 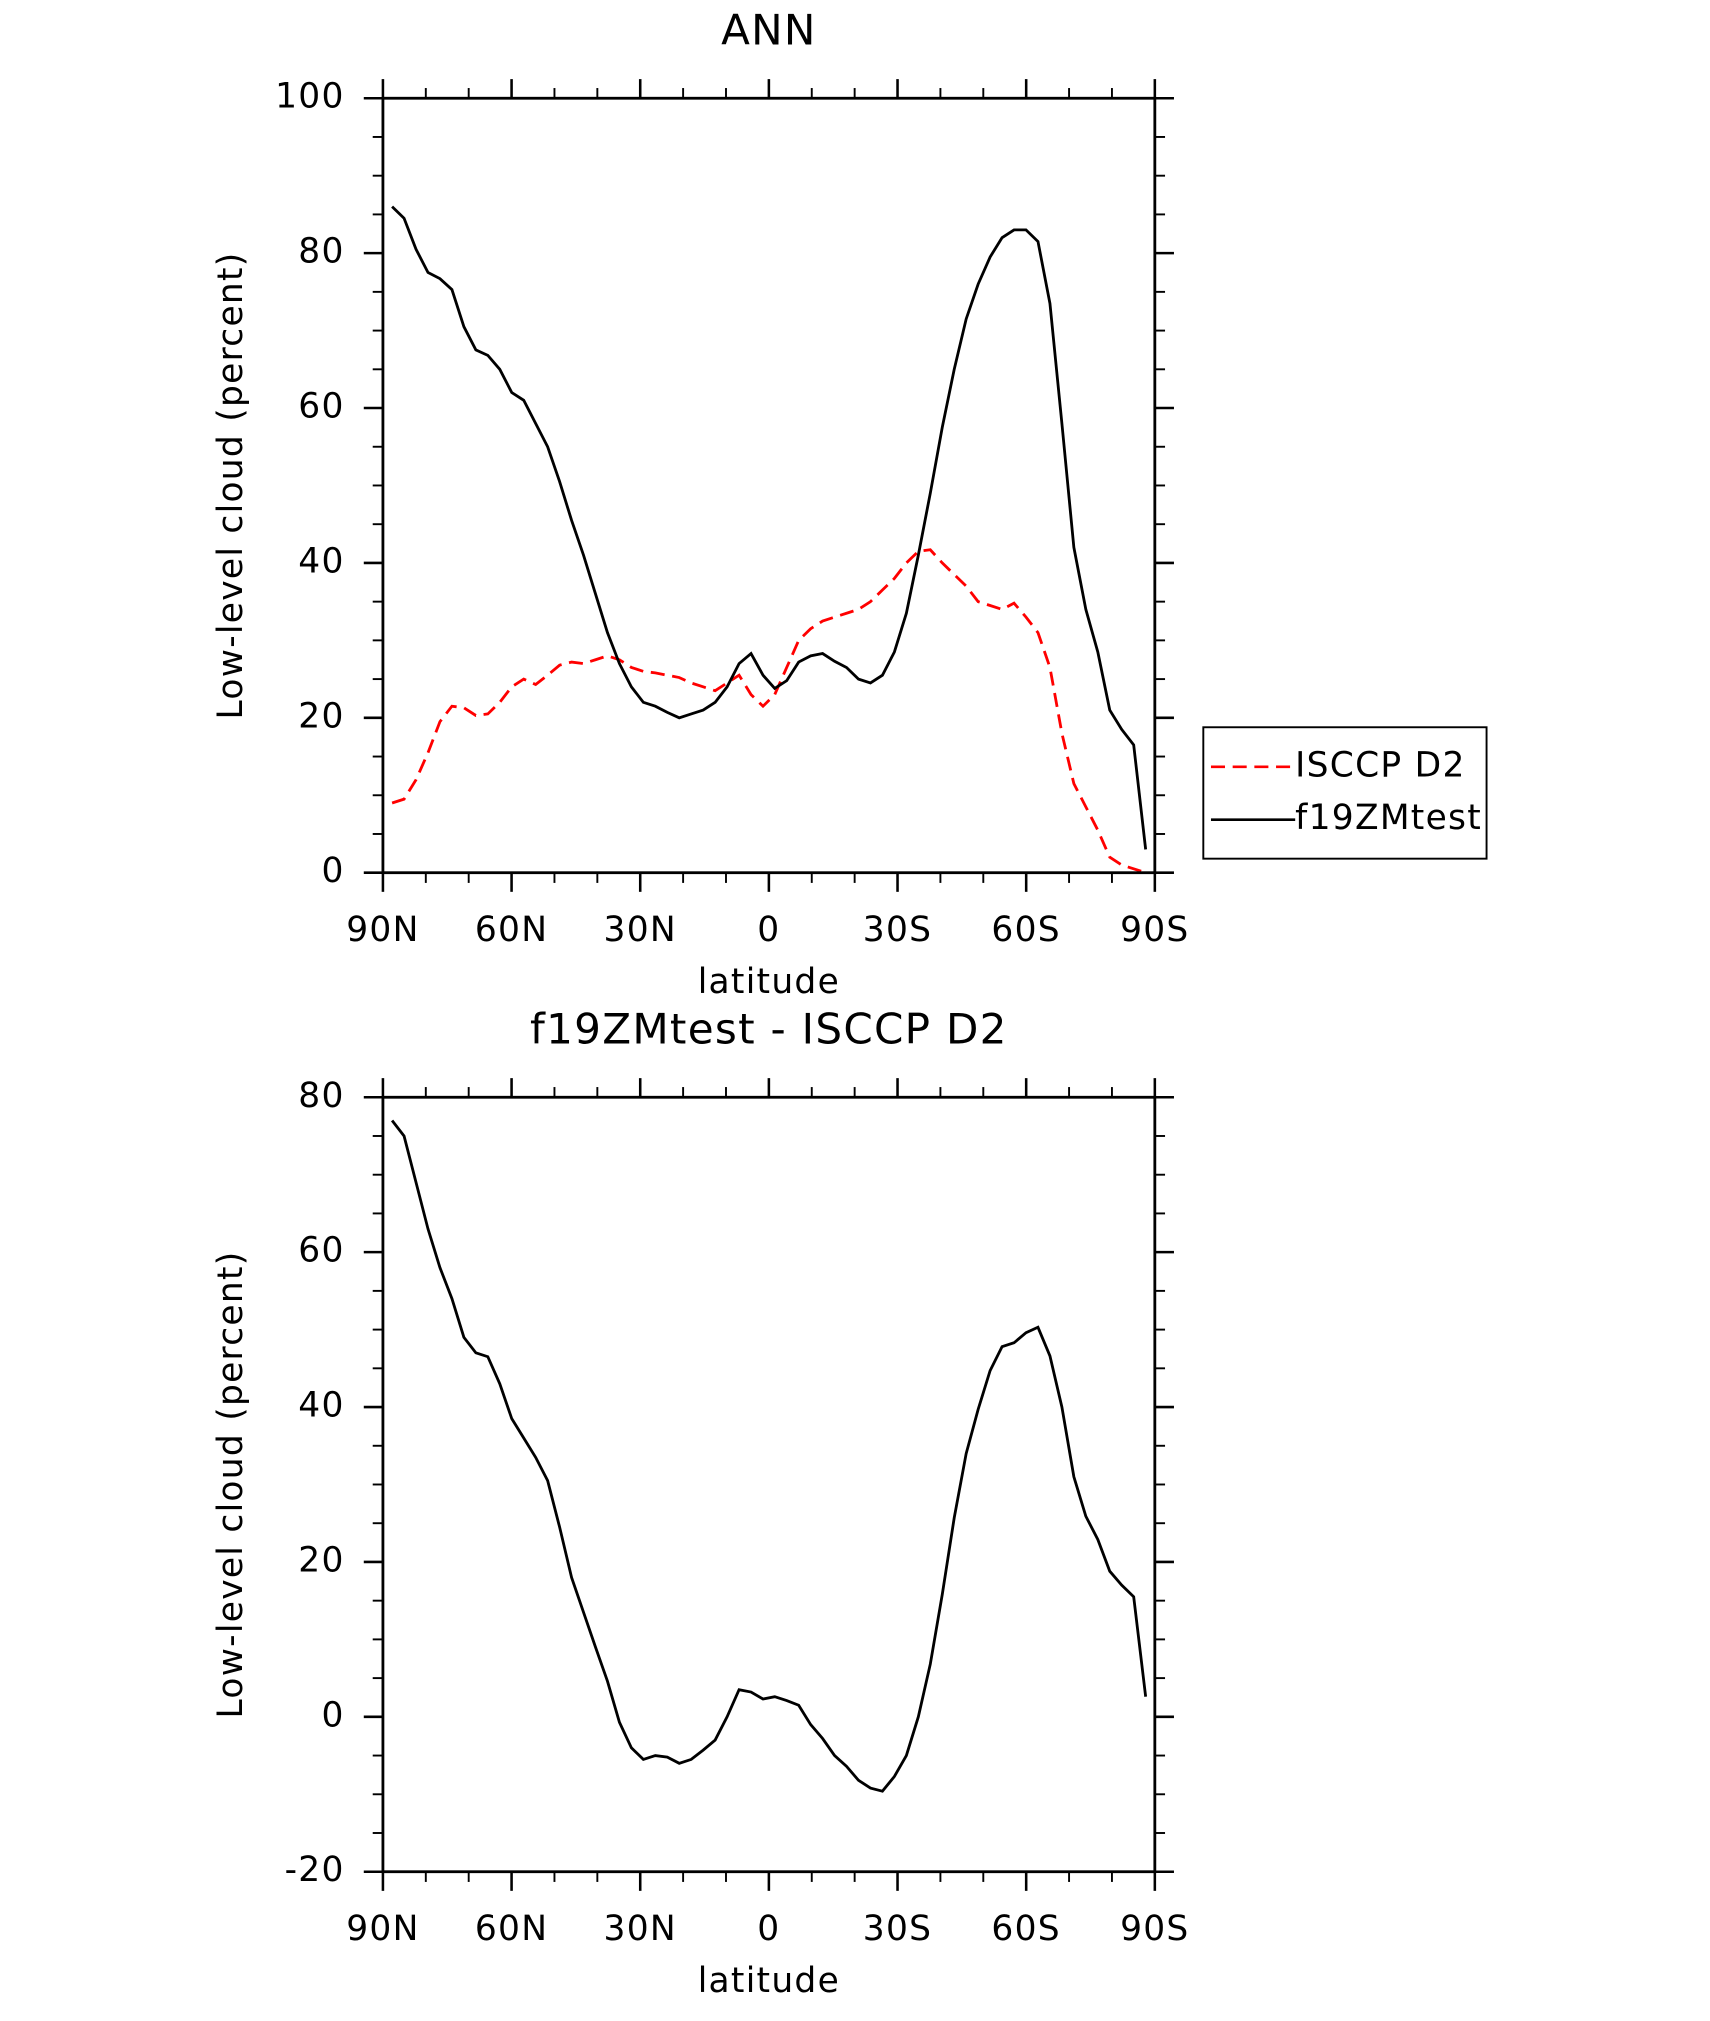 What do you see at coordinates (1345, 793) in the screenshot?
I see `legend-box` at bounding box center [1345, 793].